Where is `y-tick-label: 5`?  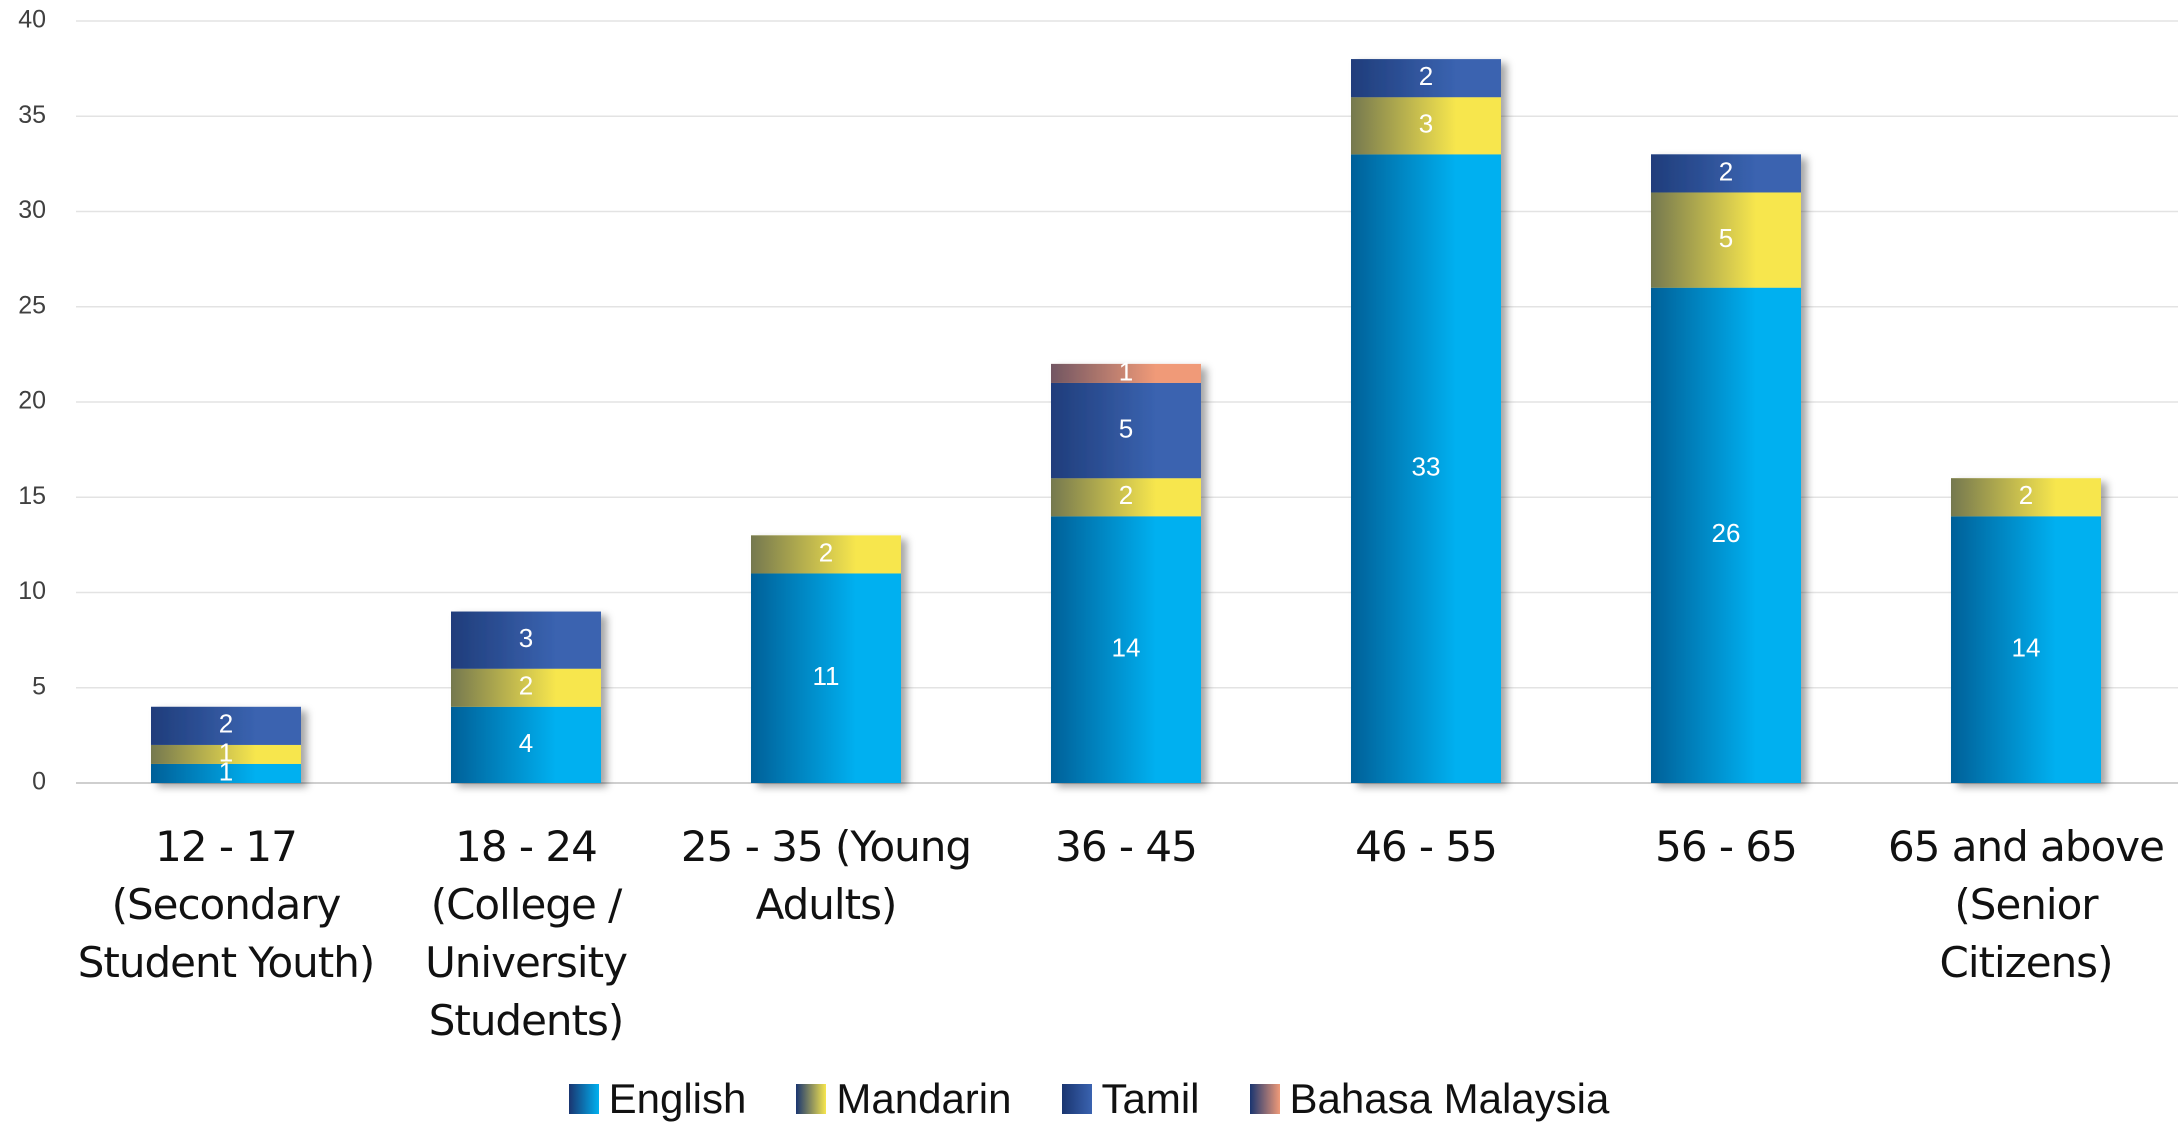 y-tick-label: 5 is located at coordinates (39, 686).